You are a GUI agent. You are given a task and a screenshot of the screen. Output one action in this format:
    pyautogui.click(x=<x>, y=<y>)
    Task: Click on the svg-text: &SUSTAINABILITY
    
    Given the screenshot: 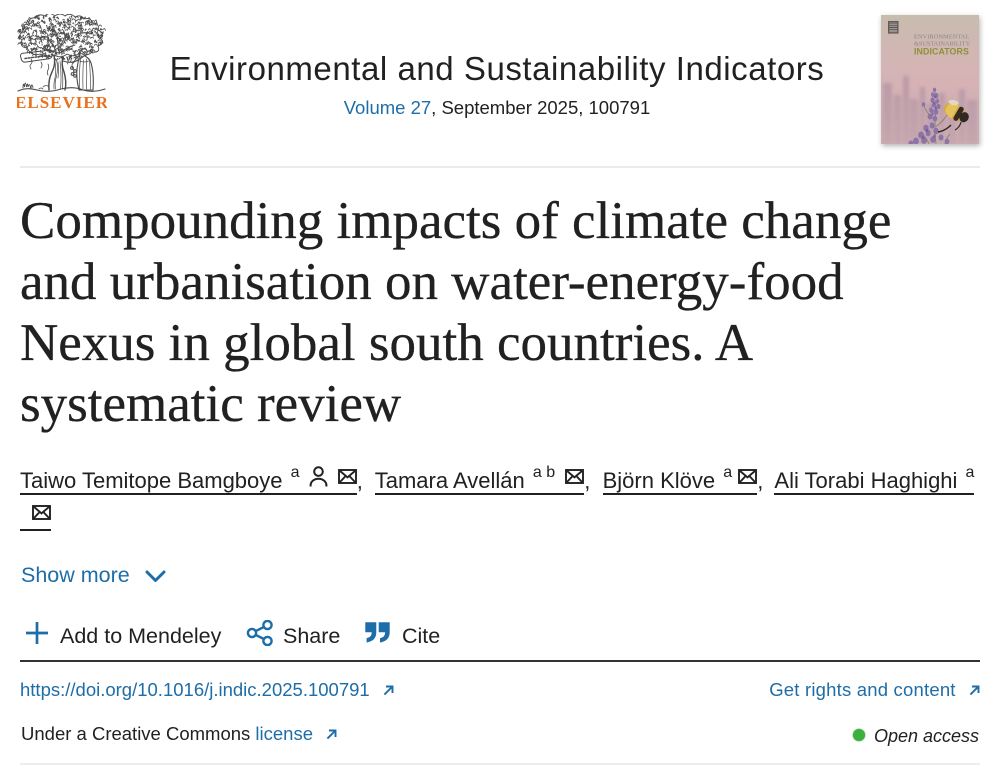 What is the action you would take?
    pyautogui.click(x=942, y=44)
    